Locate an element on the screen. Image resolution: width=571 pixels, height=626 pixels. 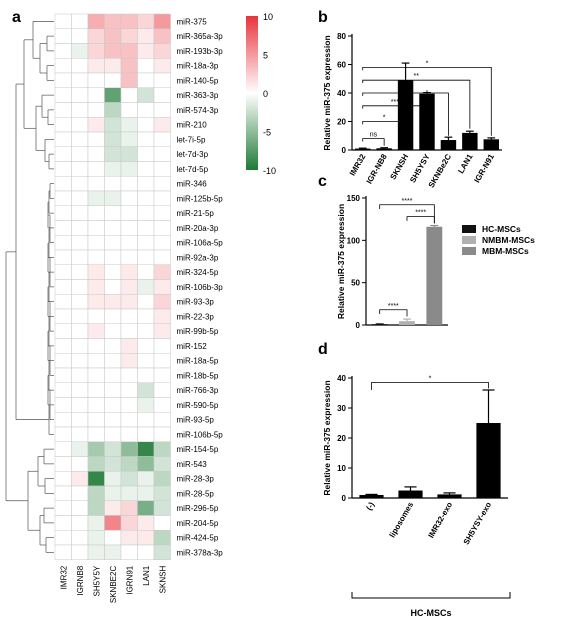
significance-label: **** is located at coordinates (393, 306).